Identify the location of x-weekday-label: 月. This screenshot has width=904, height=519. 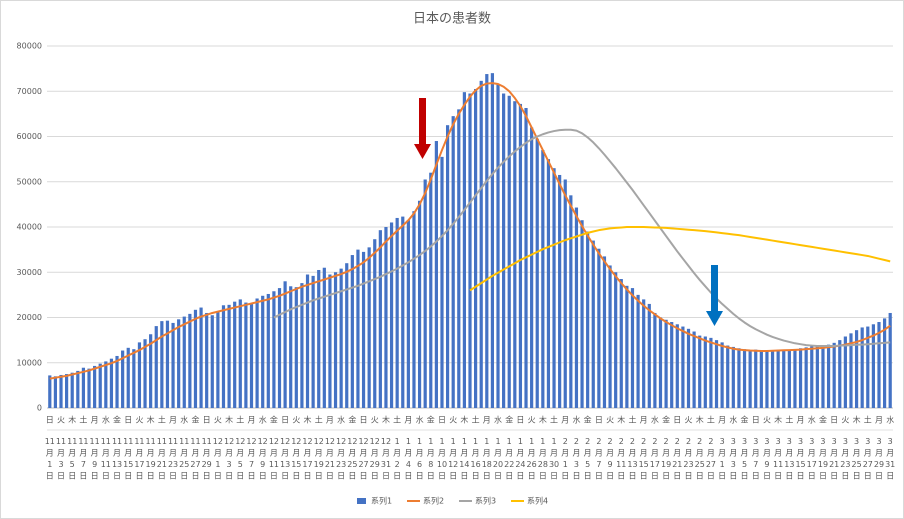
(95, 420).